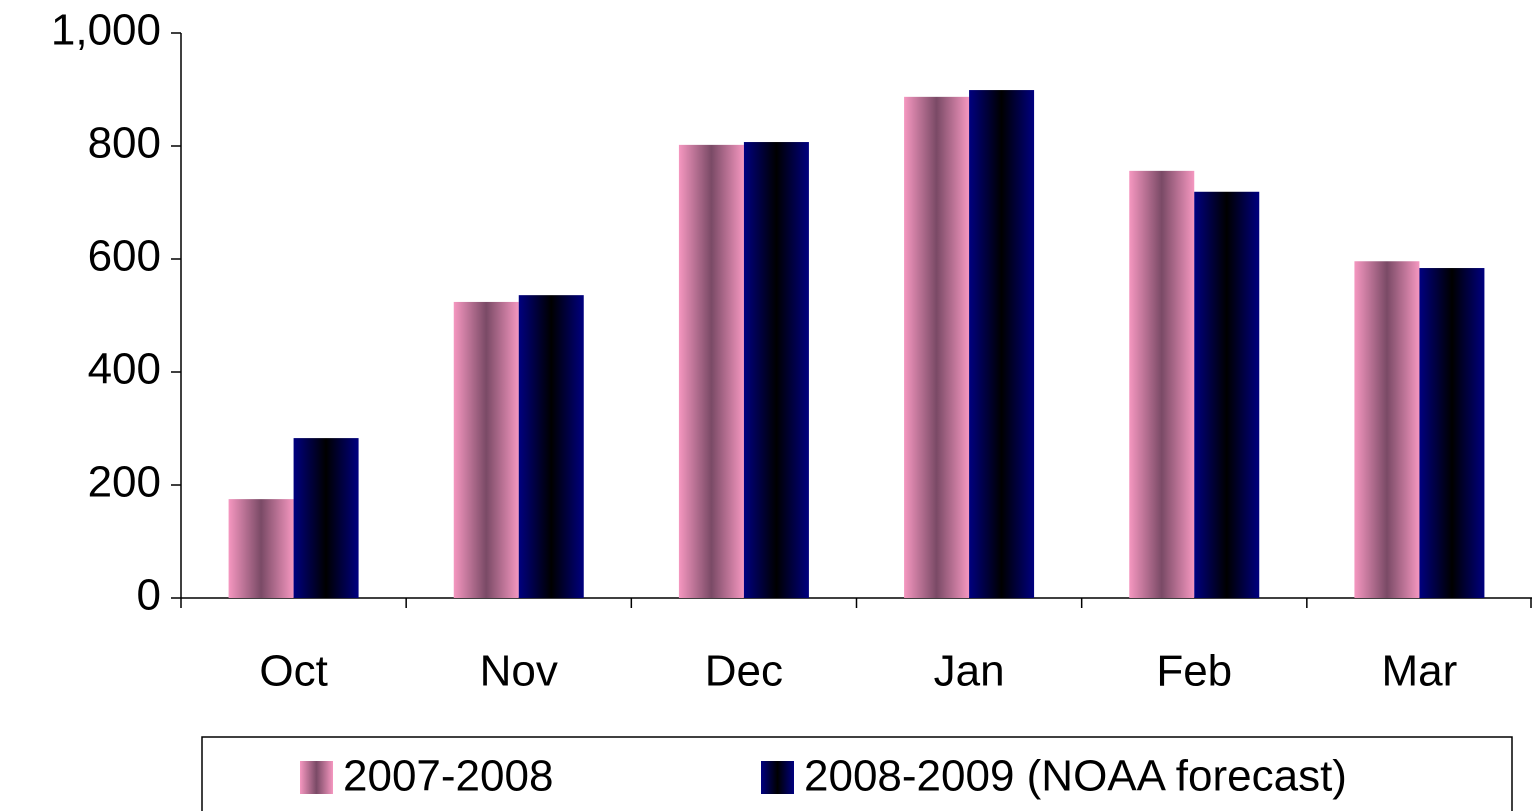 This screenshot has height=811, width=1532. What do you see at coordinates (293, 671) in the screenshot?
I see `x-tick-label: Oct` at bounding box center [293, 671].